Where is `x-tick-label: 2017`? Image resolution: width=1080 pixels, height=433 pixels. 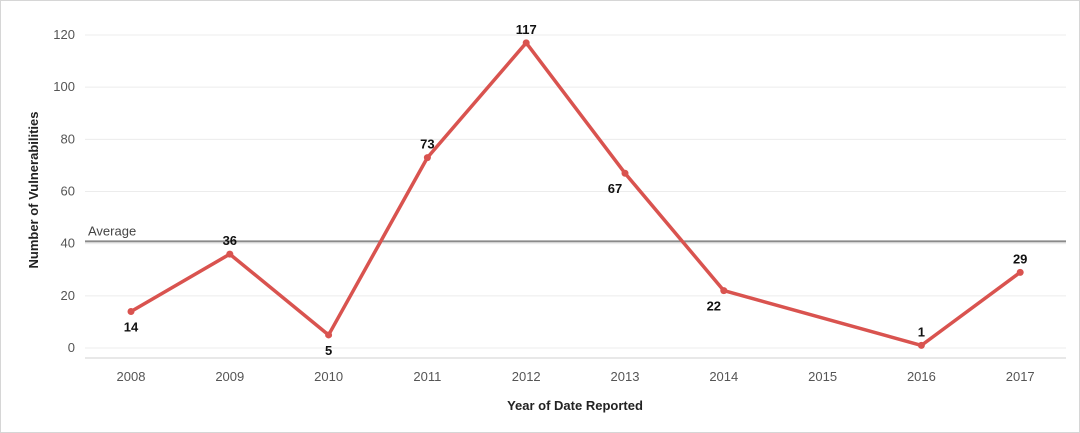
x-tick-label: 2017 is located at coordinates (1020, 376).